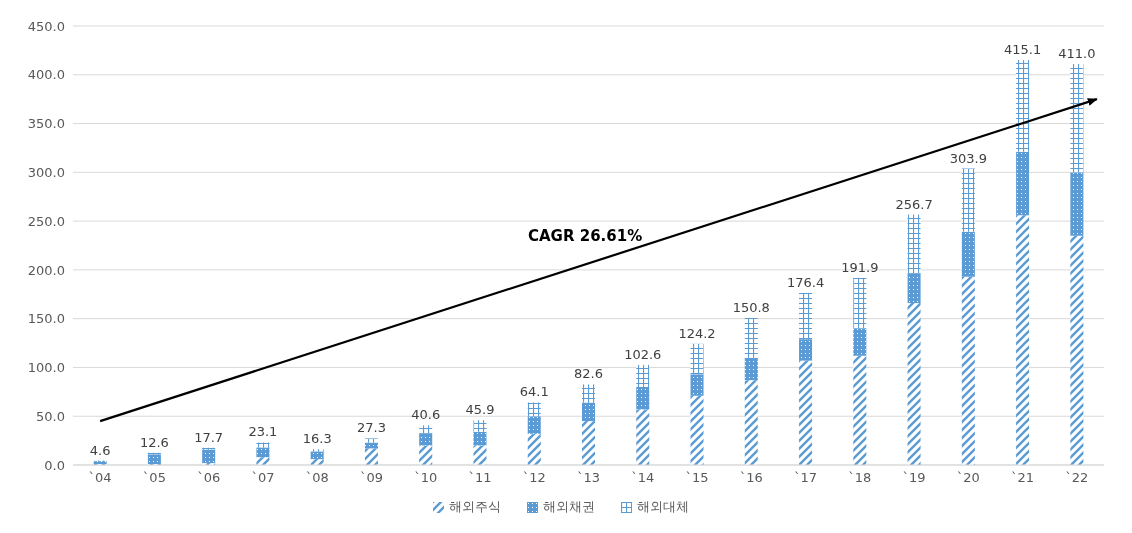 This screenshot has width=1132, height=533. Describe the element at coordinates (643, 354) in the screenshot. I see `total-label: 102.6` at that location.